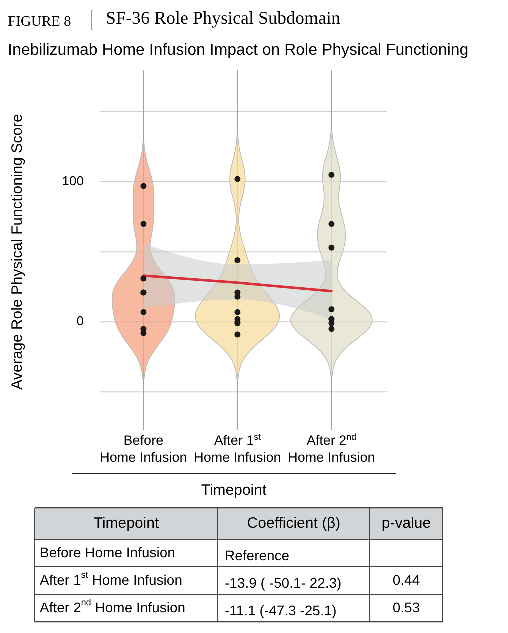 The image size is (508, 633). What do you see at coordinates (283, 582) in the screenshot?
I see `text: -13.9 ( -50.1- 22.3)` at bounding box center [283, 582].